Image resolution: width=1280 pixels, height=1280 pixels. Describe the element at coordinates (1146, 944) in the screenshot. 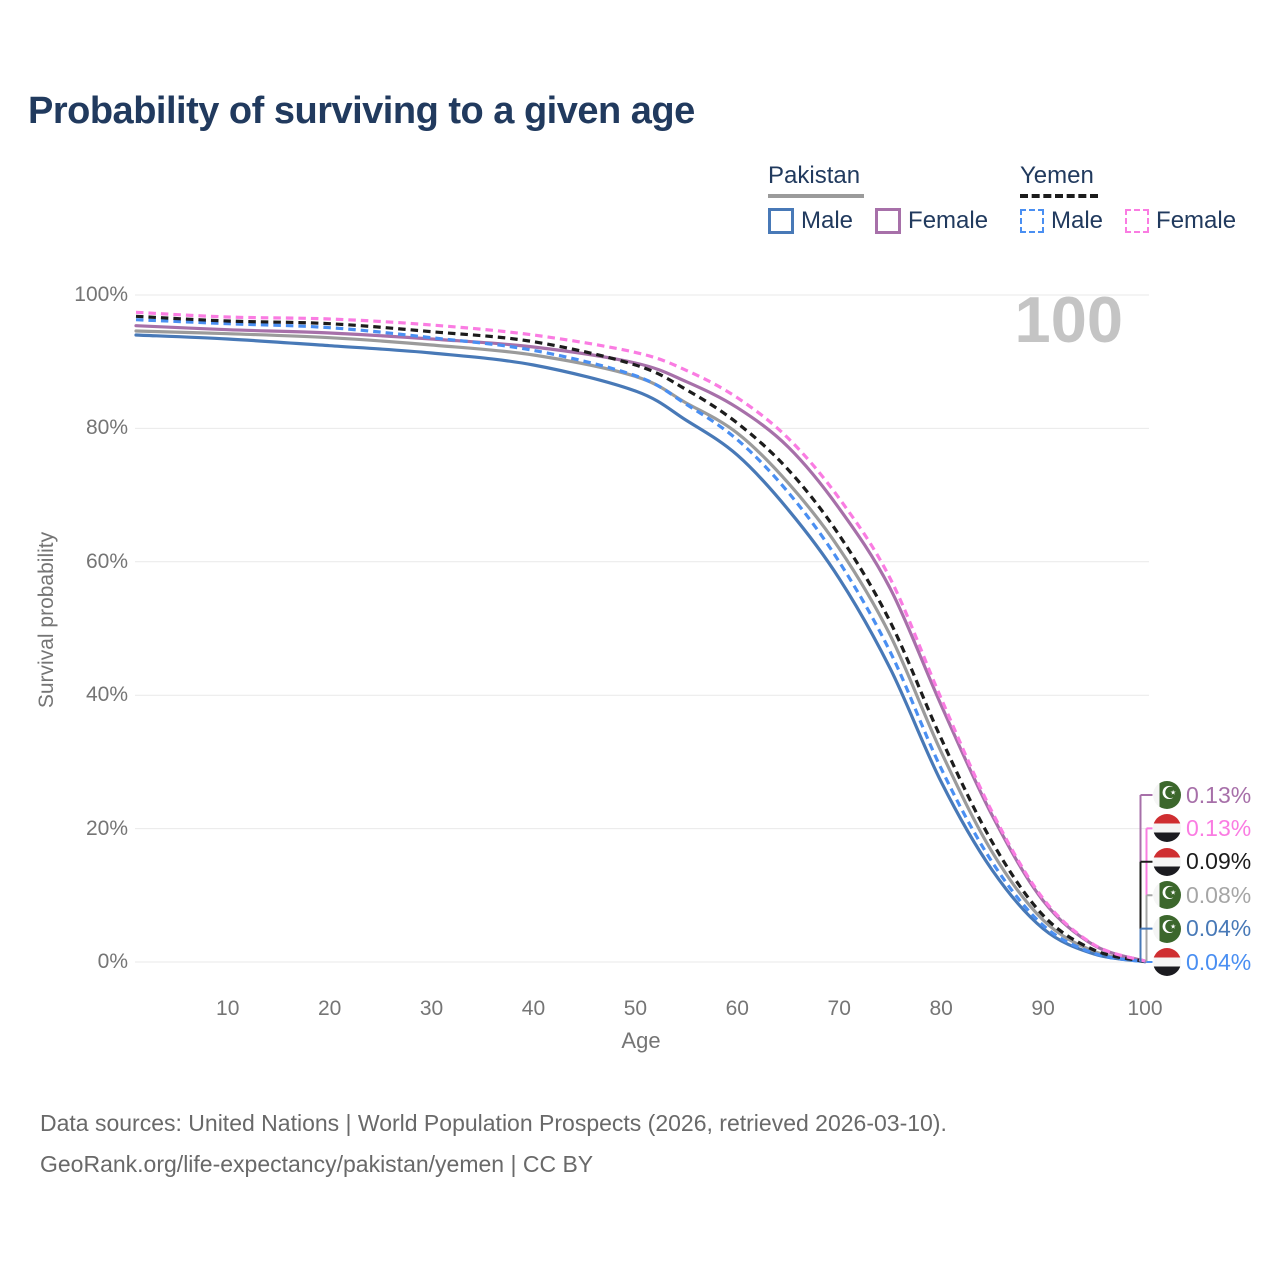

I see `leader-line-pakistan_male` at that location.